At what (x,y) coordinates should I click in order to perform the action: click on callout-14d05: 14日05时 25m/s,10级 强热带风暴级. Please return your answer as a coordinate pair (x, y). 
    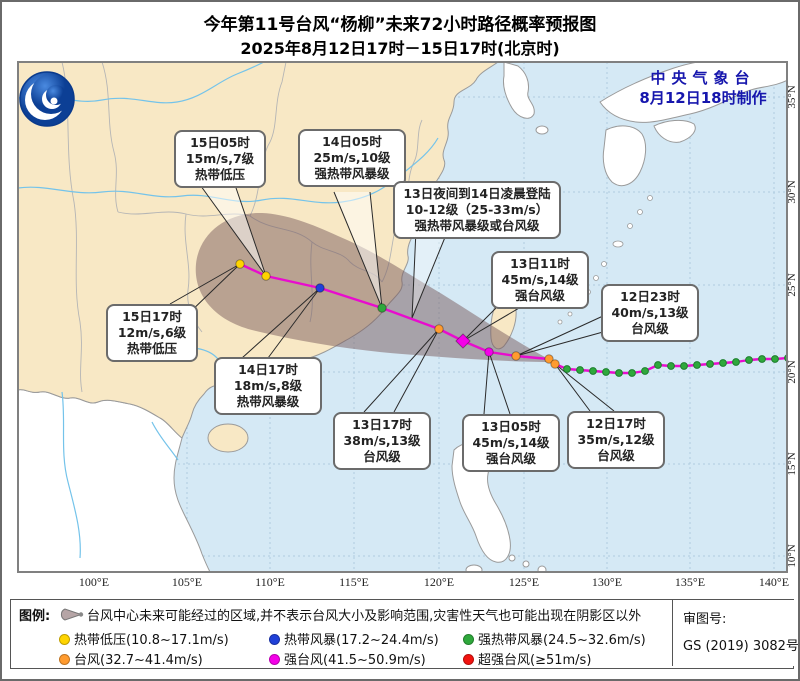
    Looking at the image, I should click on (352, 158).